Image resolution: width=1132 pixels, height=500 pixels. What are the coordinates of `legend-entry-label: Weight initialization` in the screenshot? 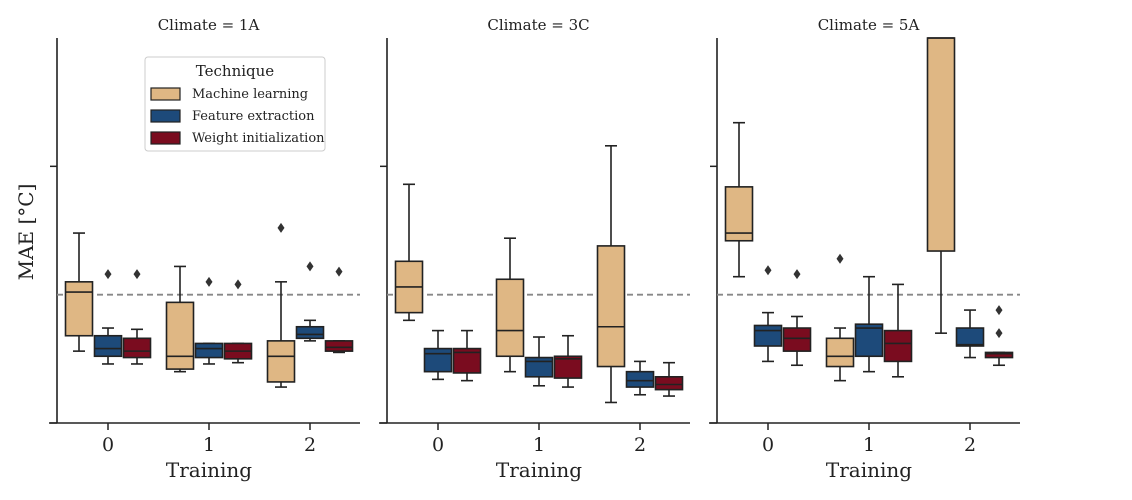 It's located at (258, 138).